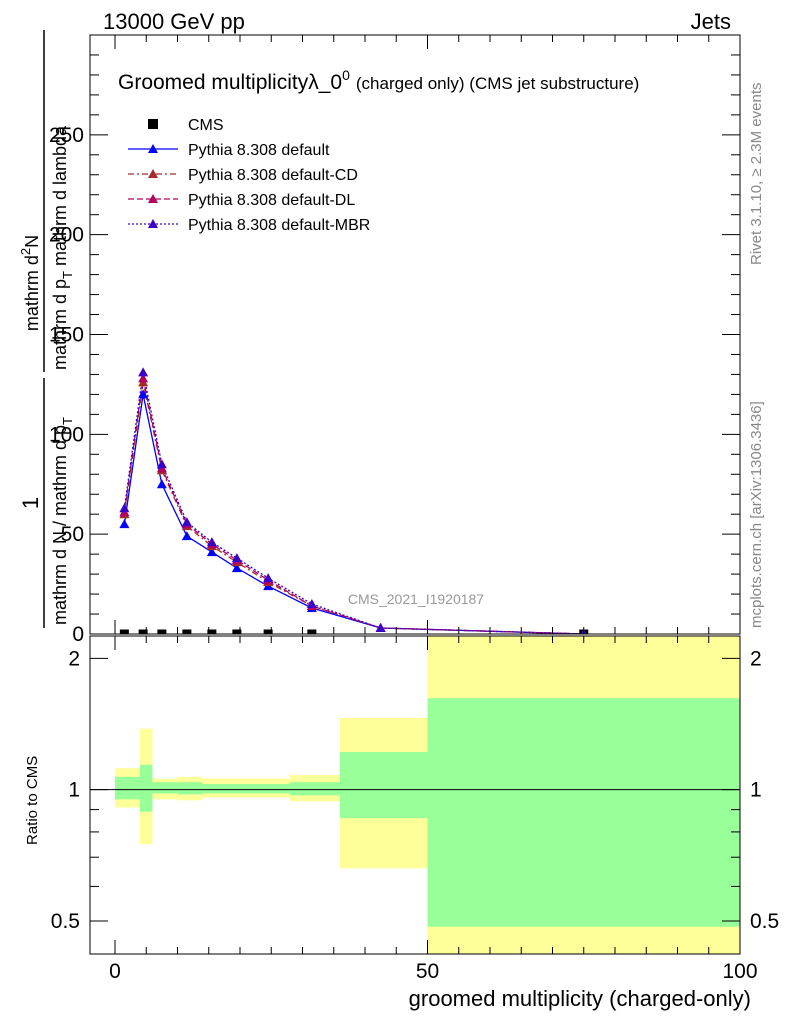 The width and height of the screenshot is (786, 1024). What do you see at coordinates (115, 971) in the screenshot?
I see `x-tick-label: 0` at bounding box center [115, 971].